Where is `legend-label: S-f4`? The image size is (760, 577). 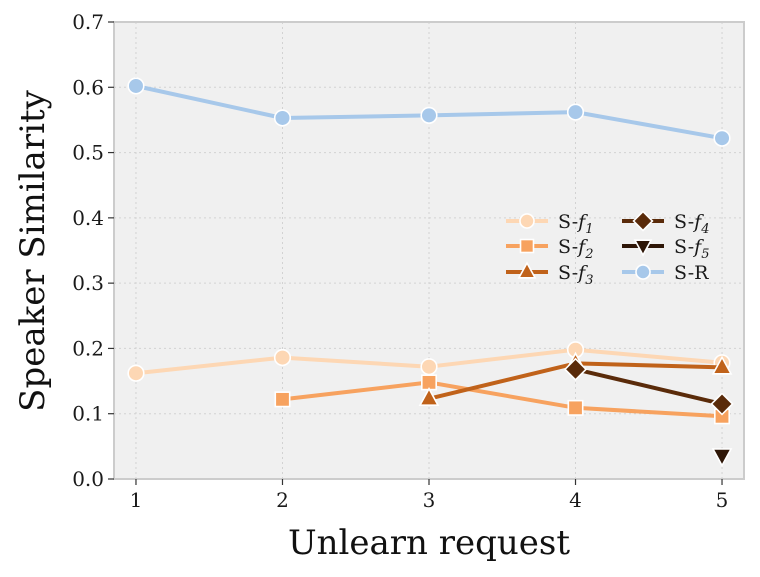
legend-label: S-f4 is located at coordinates (691, 224).